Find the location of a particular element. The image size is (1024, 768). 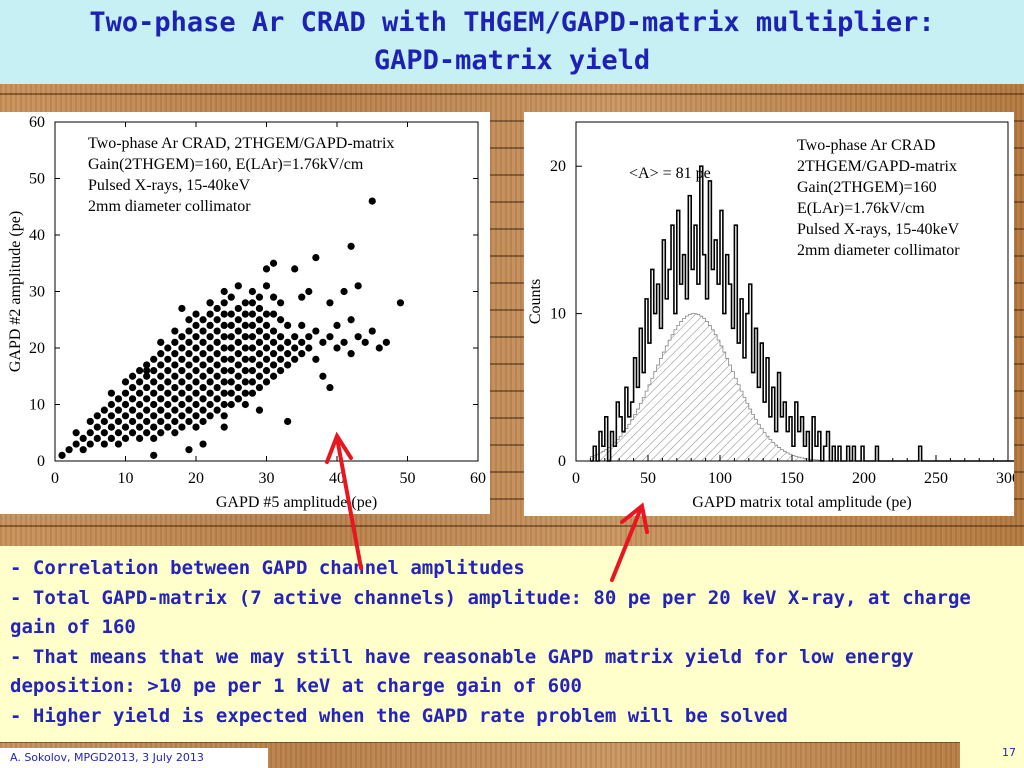

scatter-x-tick-label: 60 is located at coordinates (478, 478).